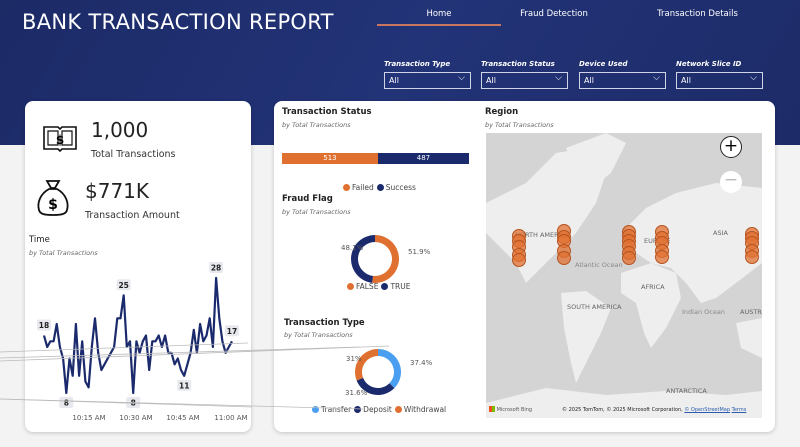 The image size is (800, 447). What do you see at coordinates (132, 215) in the screenshot?
I see `transaction-amount-label: Transaction Amount` at bounding box center [132, 215].